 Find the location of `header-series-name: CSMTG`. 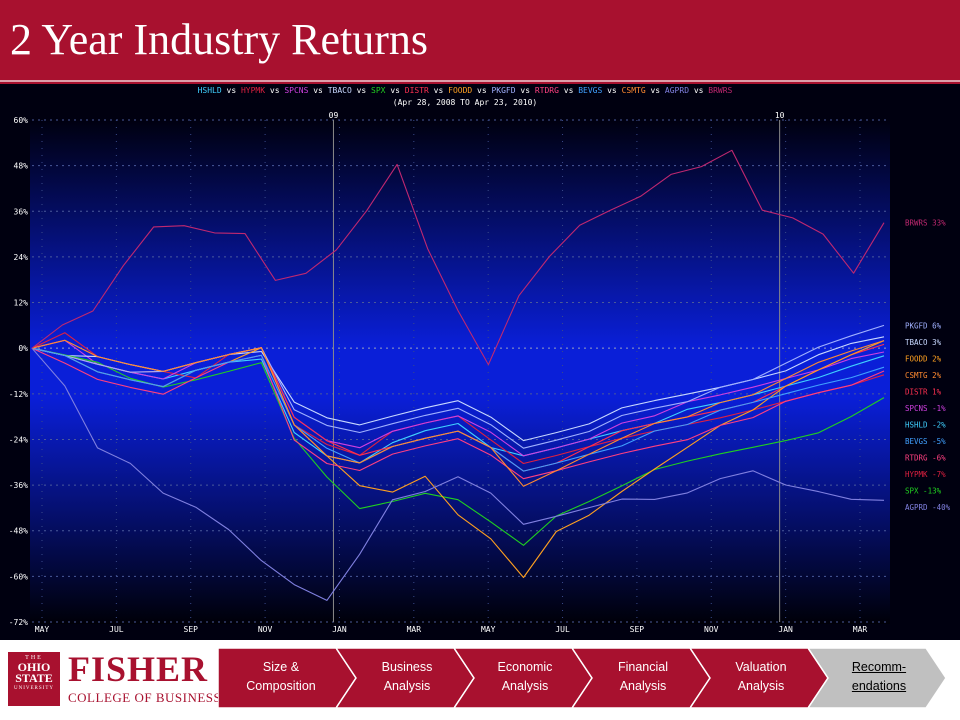

header-series-name: CSMTG is located at coordinates (634, 90).